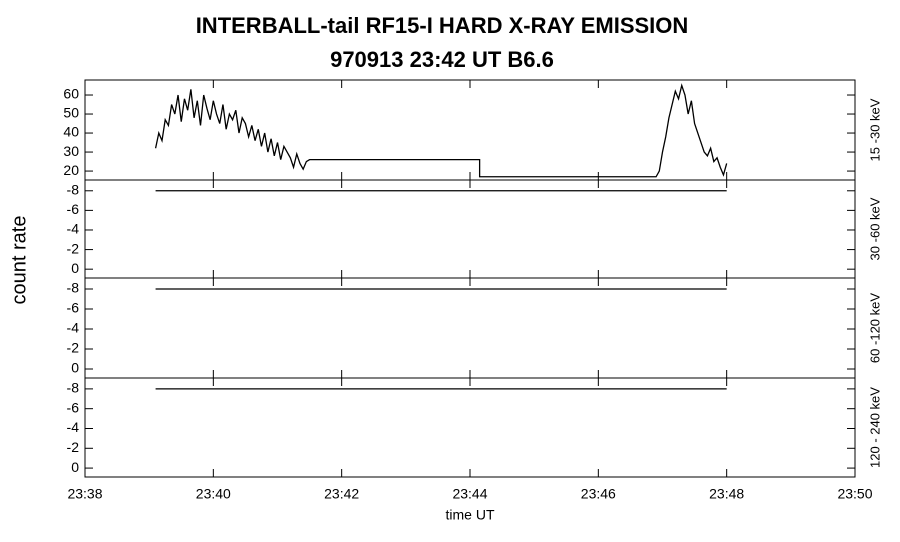  What do you see at coordinates (470, 515) in the screenshot?
I see `x-axis-label: time UT` at bounding box center [470, 515].